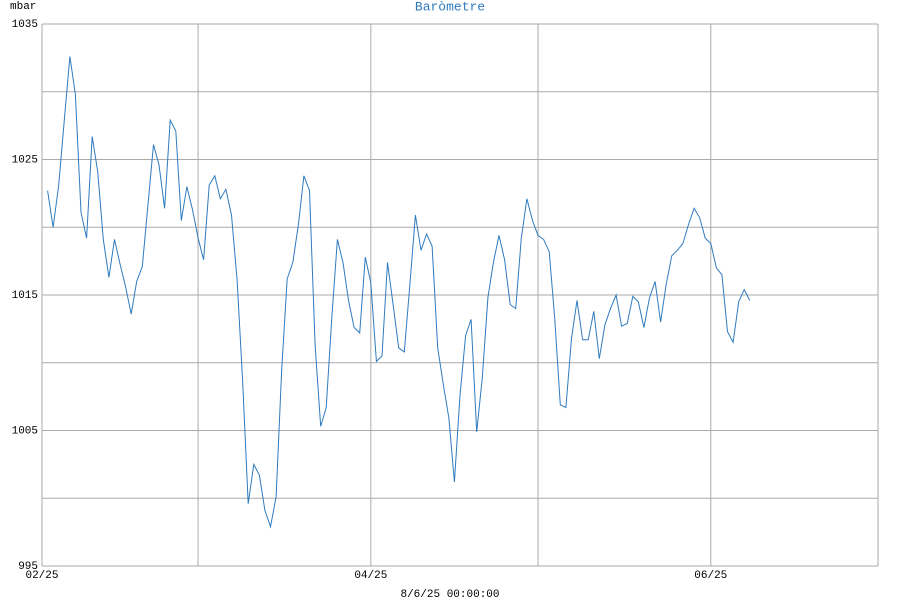 This screenshot has height=600, width=900. What do you see at coordinates (23, 7) in the screenshot?
I see `y-axis-label: mbar` at bounding box center [23, 7].